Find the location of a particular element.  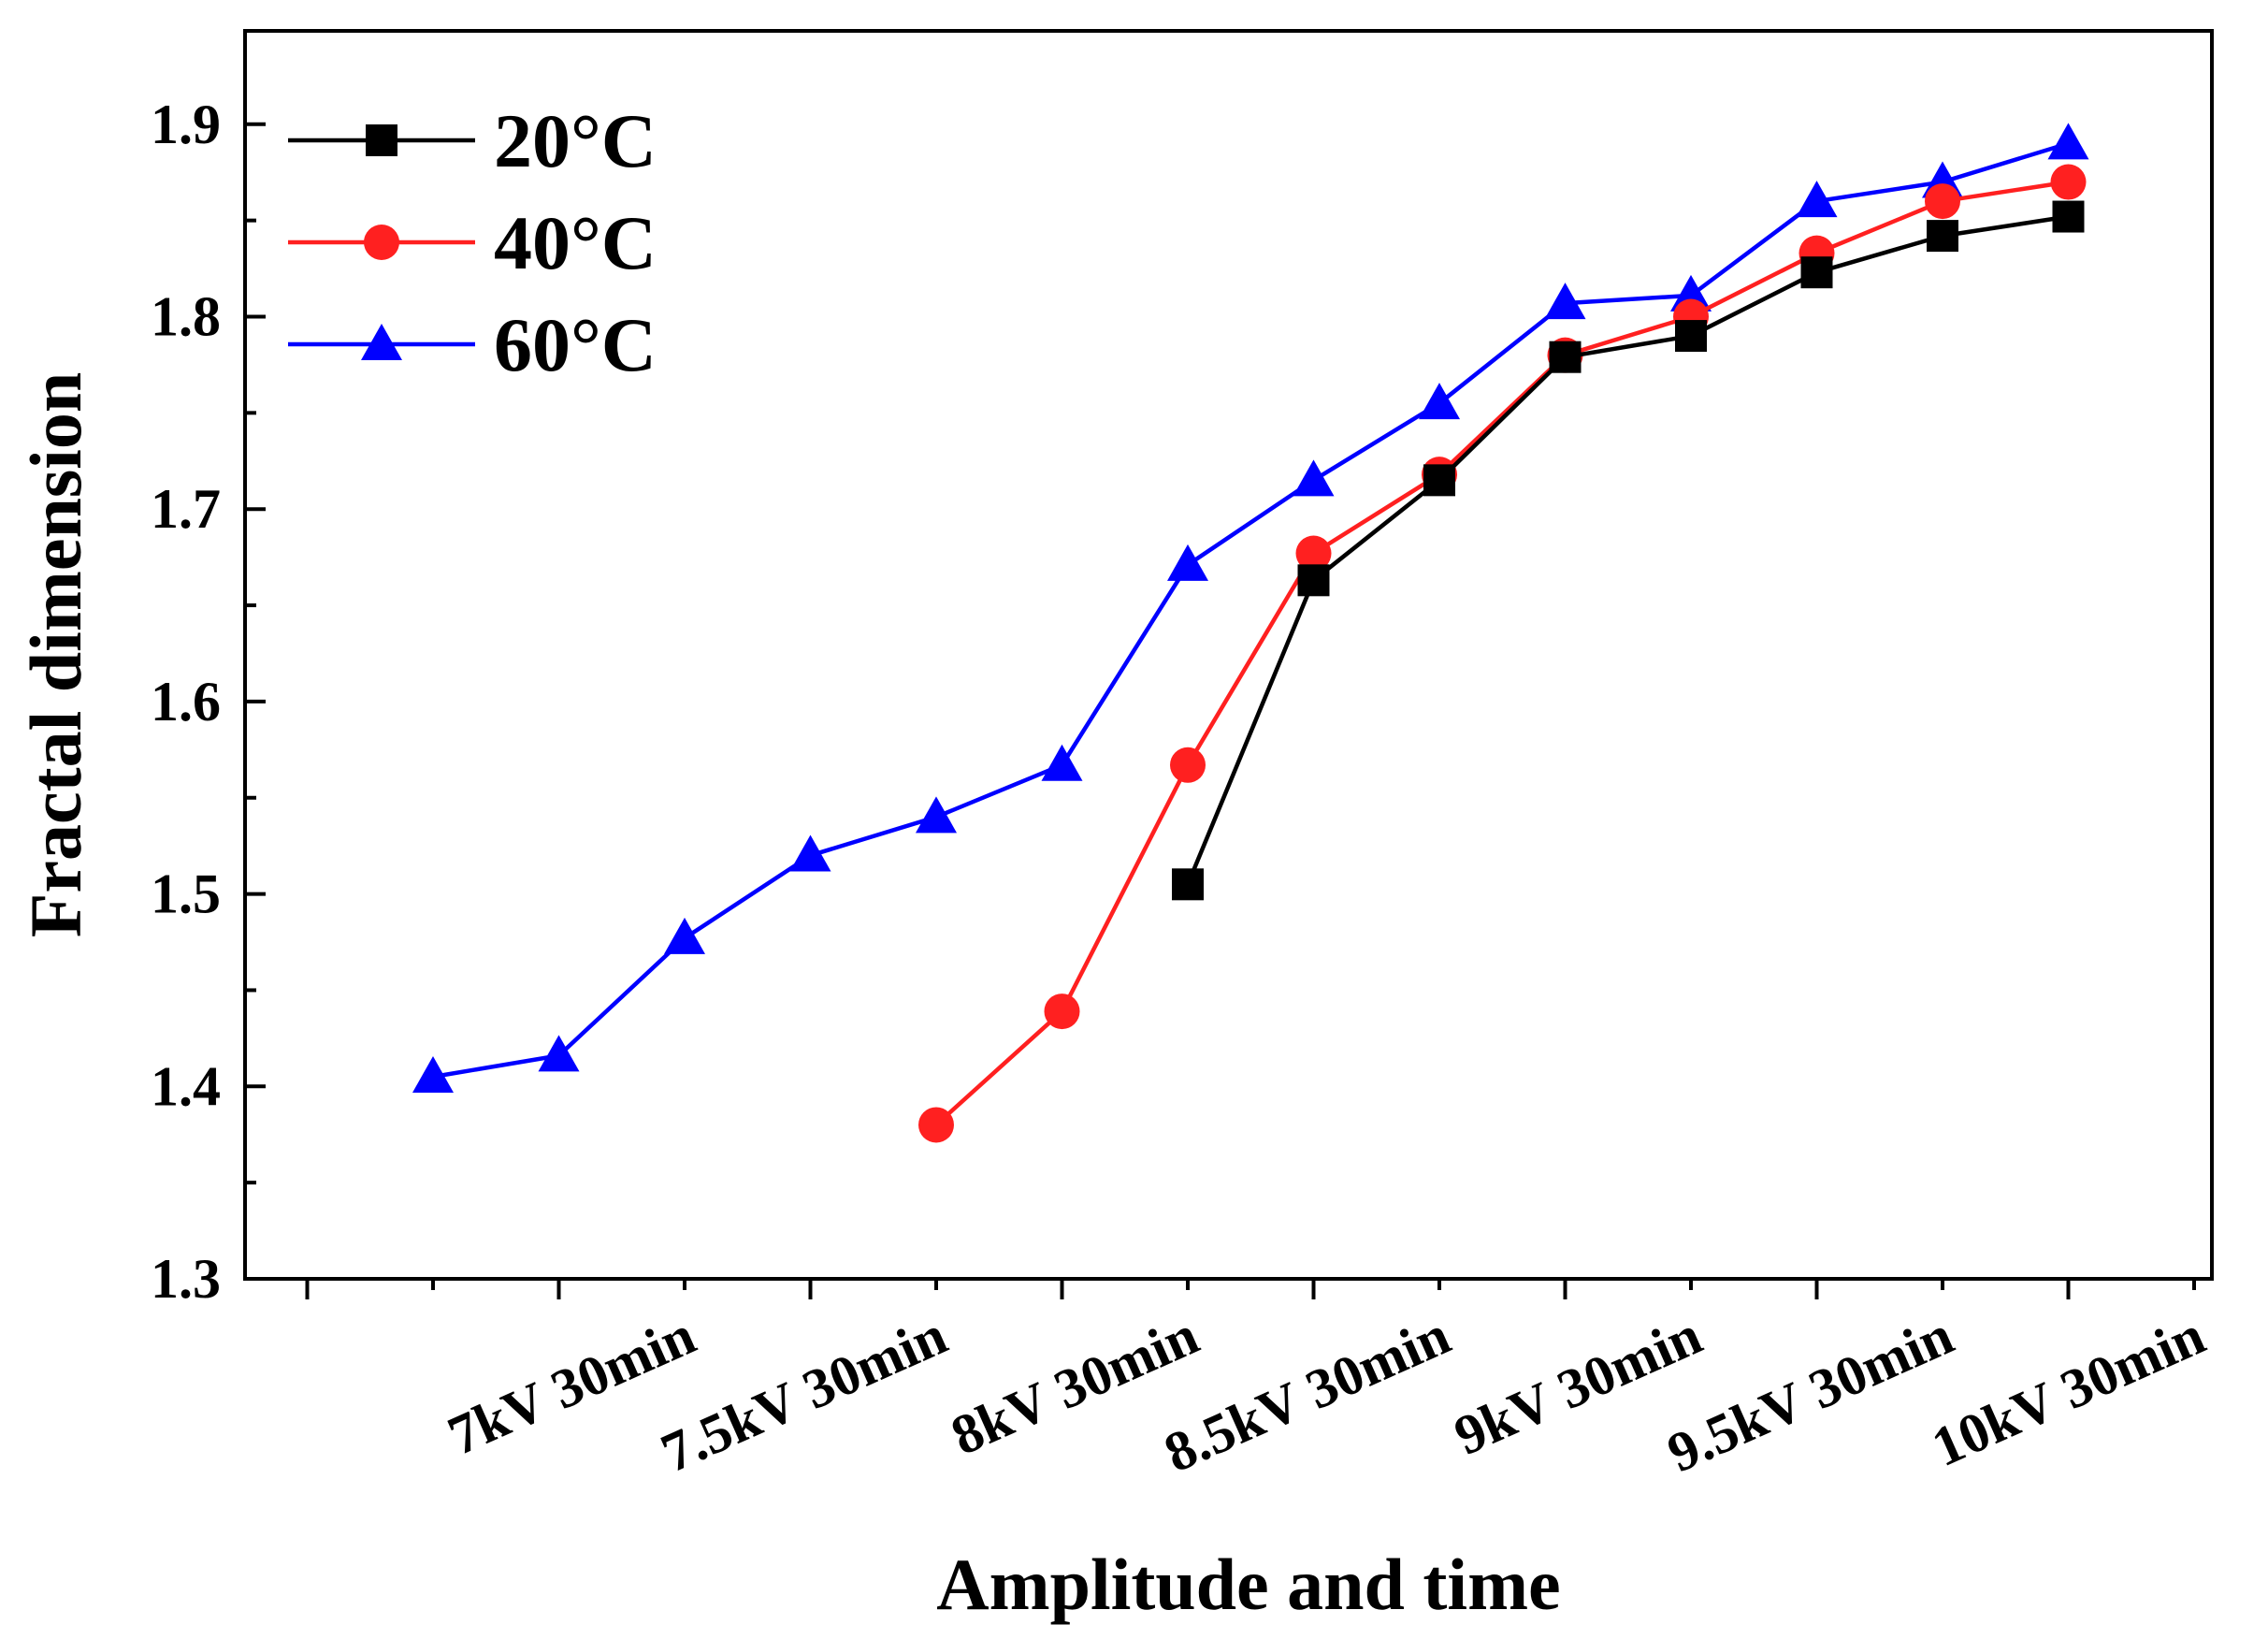

y-tick-label: 1.4 is located at coordinates (186, 1086).